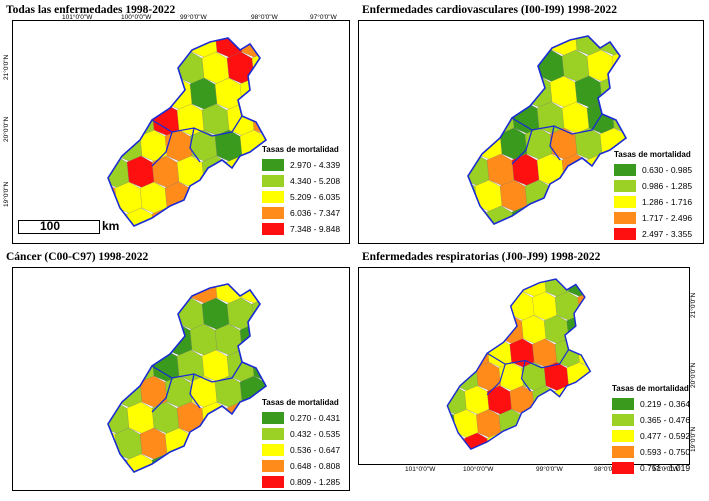 The height and width of the screenshot is (501, 709). I want to click on legend-item: 0.593 - 0.750, so click(651, 452).